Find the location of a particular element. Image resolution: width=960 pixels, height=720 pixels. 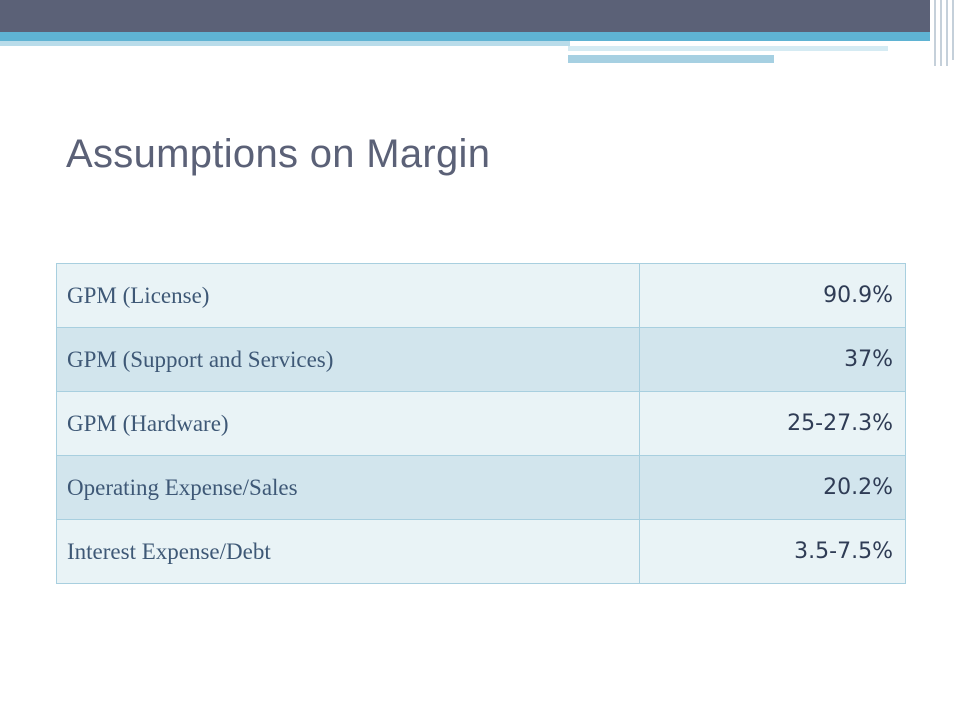

row-value: 37% is located at coordinates (772, 359).